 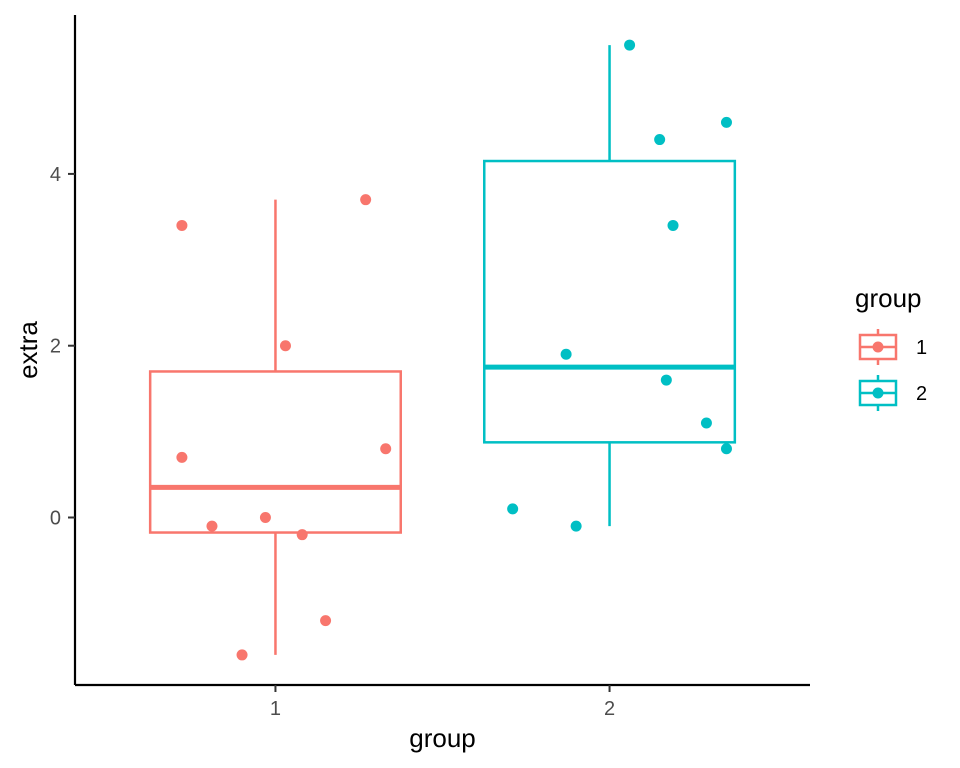 What do you see at coordinates (62, 347) in the screenshot?
I see `y-axis-ticks: 0 2 4` at bounding box center [62, 347].